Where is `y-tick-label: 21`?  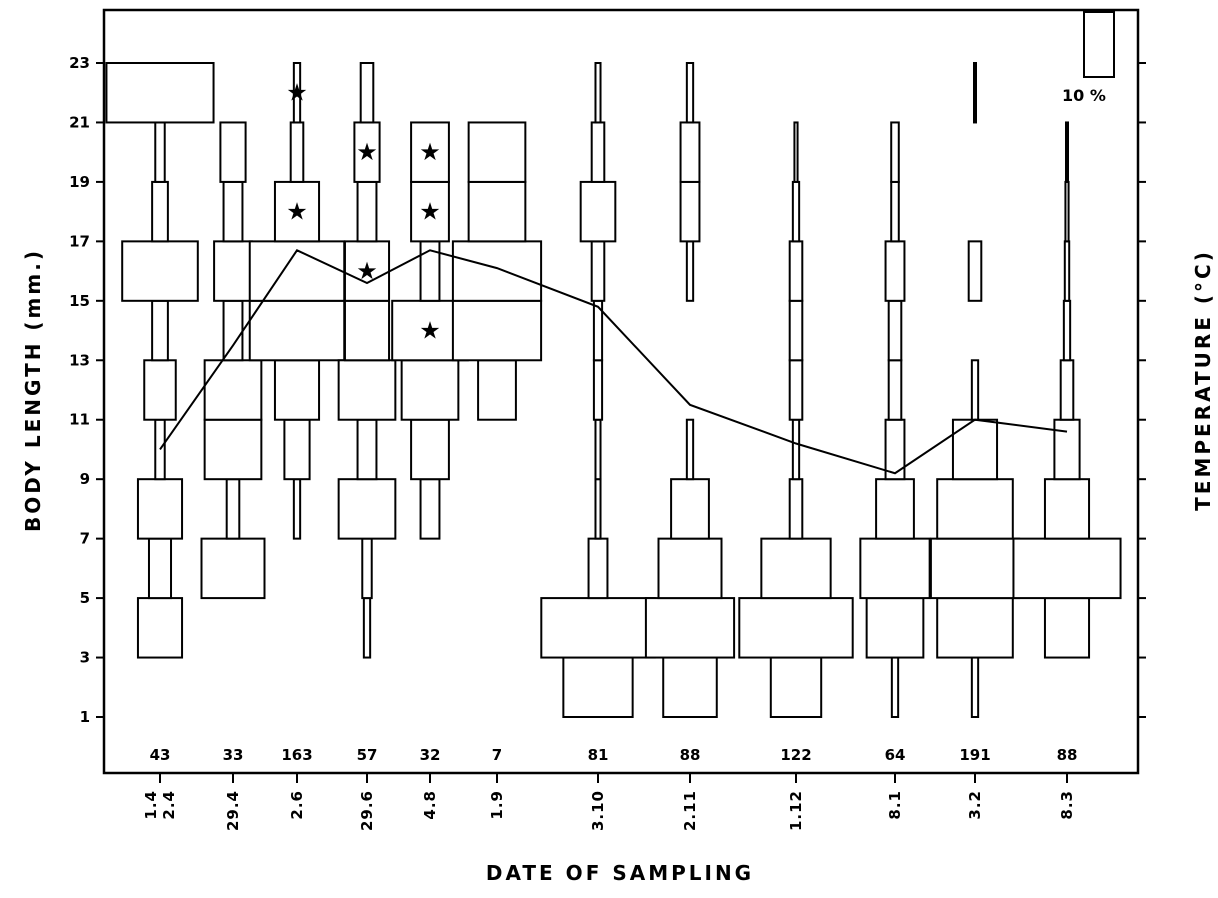
y-tick-label: 21 is located at coordinates (79, 122).